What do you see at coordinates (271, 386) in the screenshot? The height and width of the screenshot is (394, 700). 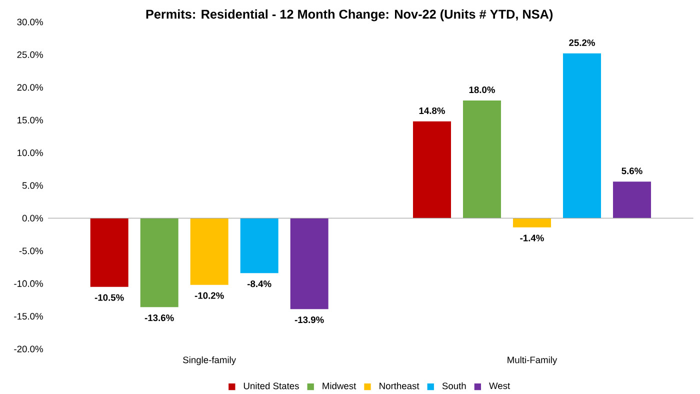 I see `legend-label: United States` at bounding box center [271, 386].